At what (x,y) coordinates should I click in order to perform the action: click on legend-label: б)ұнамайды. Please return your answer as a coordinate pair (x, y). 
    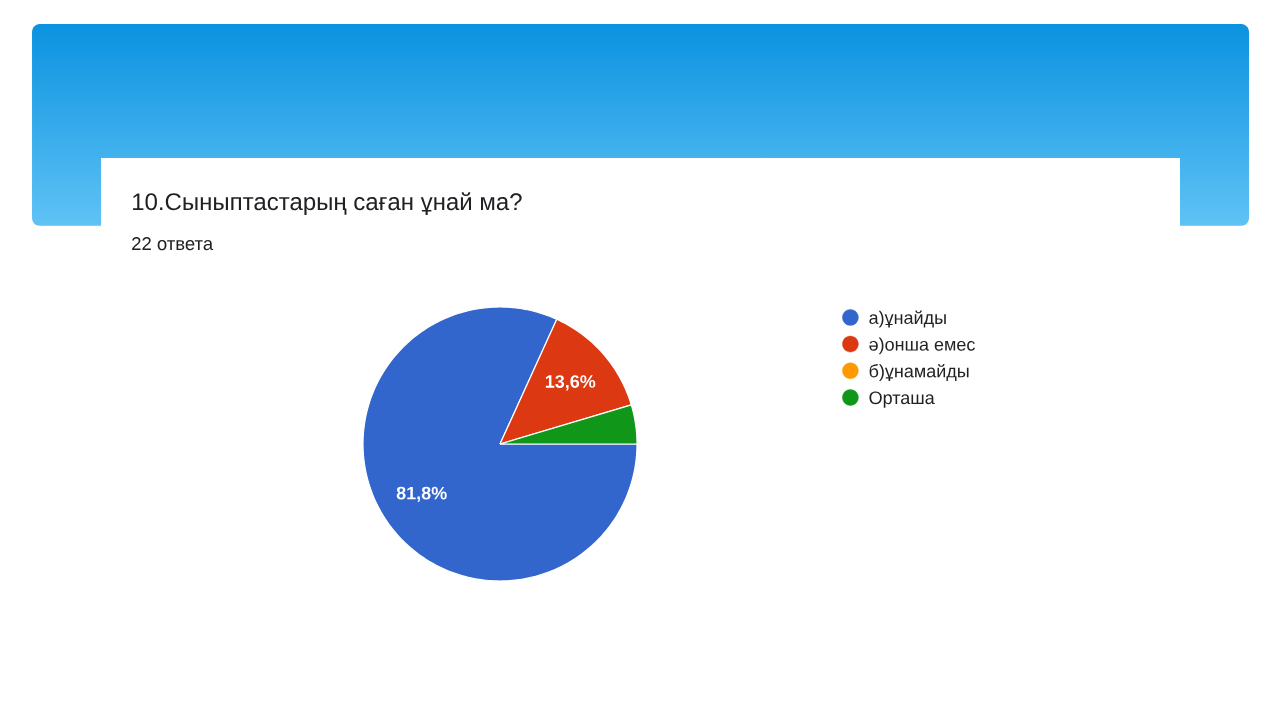
    Looking at the image, I should click on (919, 372).